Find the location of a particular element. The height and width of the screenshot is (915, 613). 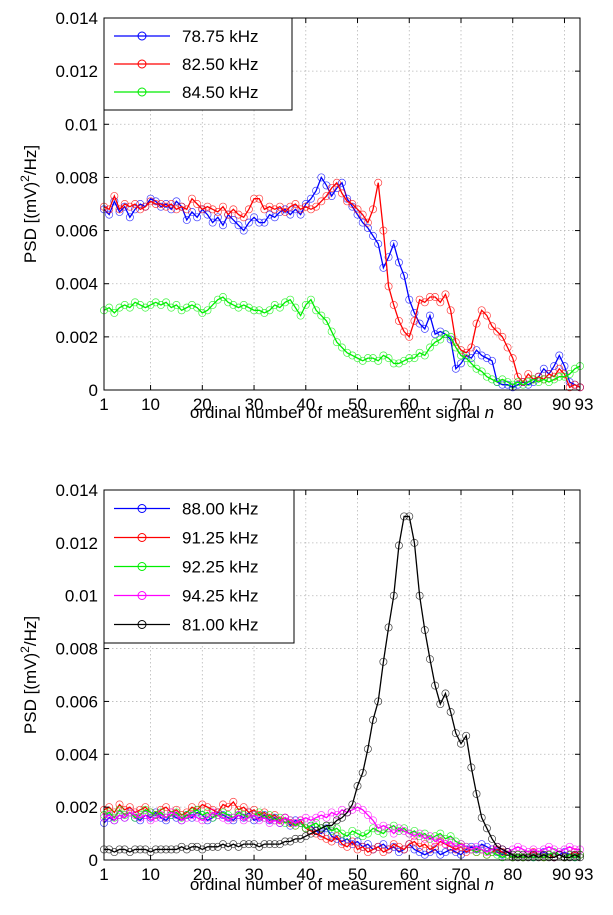

y-axis-label: PSD [(mV)2/Hz] is located at coordinates (29, 675).